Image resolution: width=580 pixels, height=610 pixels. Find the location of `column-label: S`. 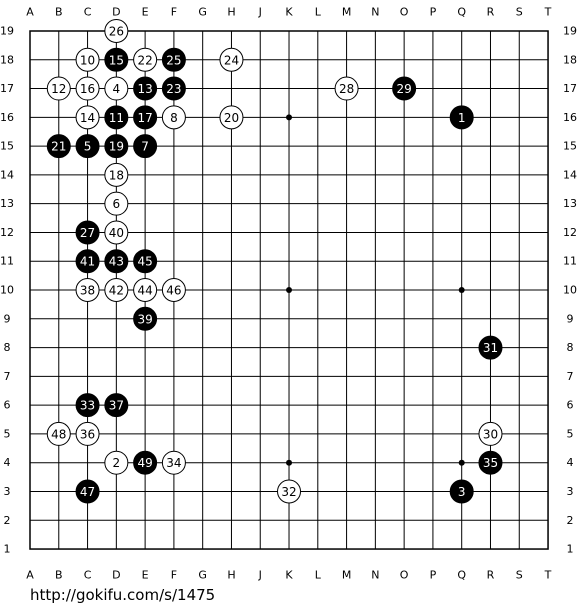

column-label: S is located at coordinates (519, 12).